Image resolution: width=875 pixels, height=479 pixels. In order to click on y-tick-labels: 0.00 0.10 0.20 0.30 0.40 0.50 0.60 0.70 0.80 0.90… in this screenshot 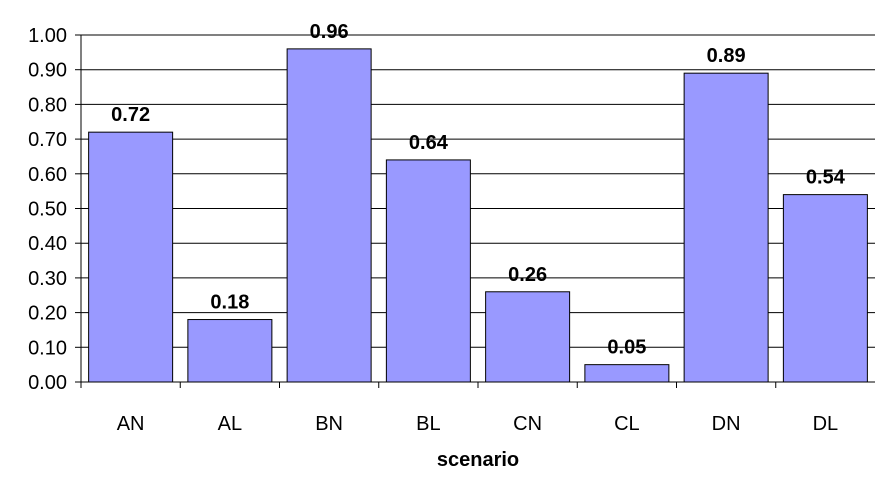, I will do `click(47, 209)`.